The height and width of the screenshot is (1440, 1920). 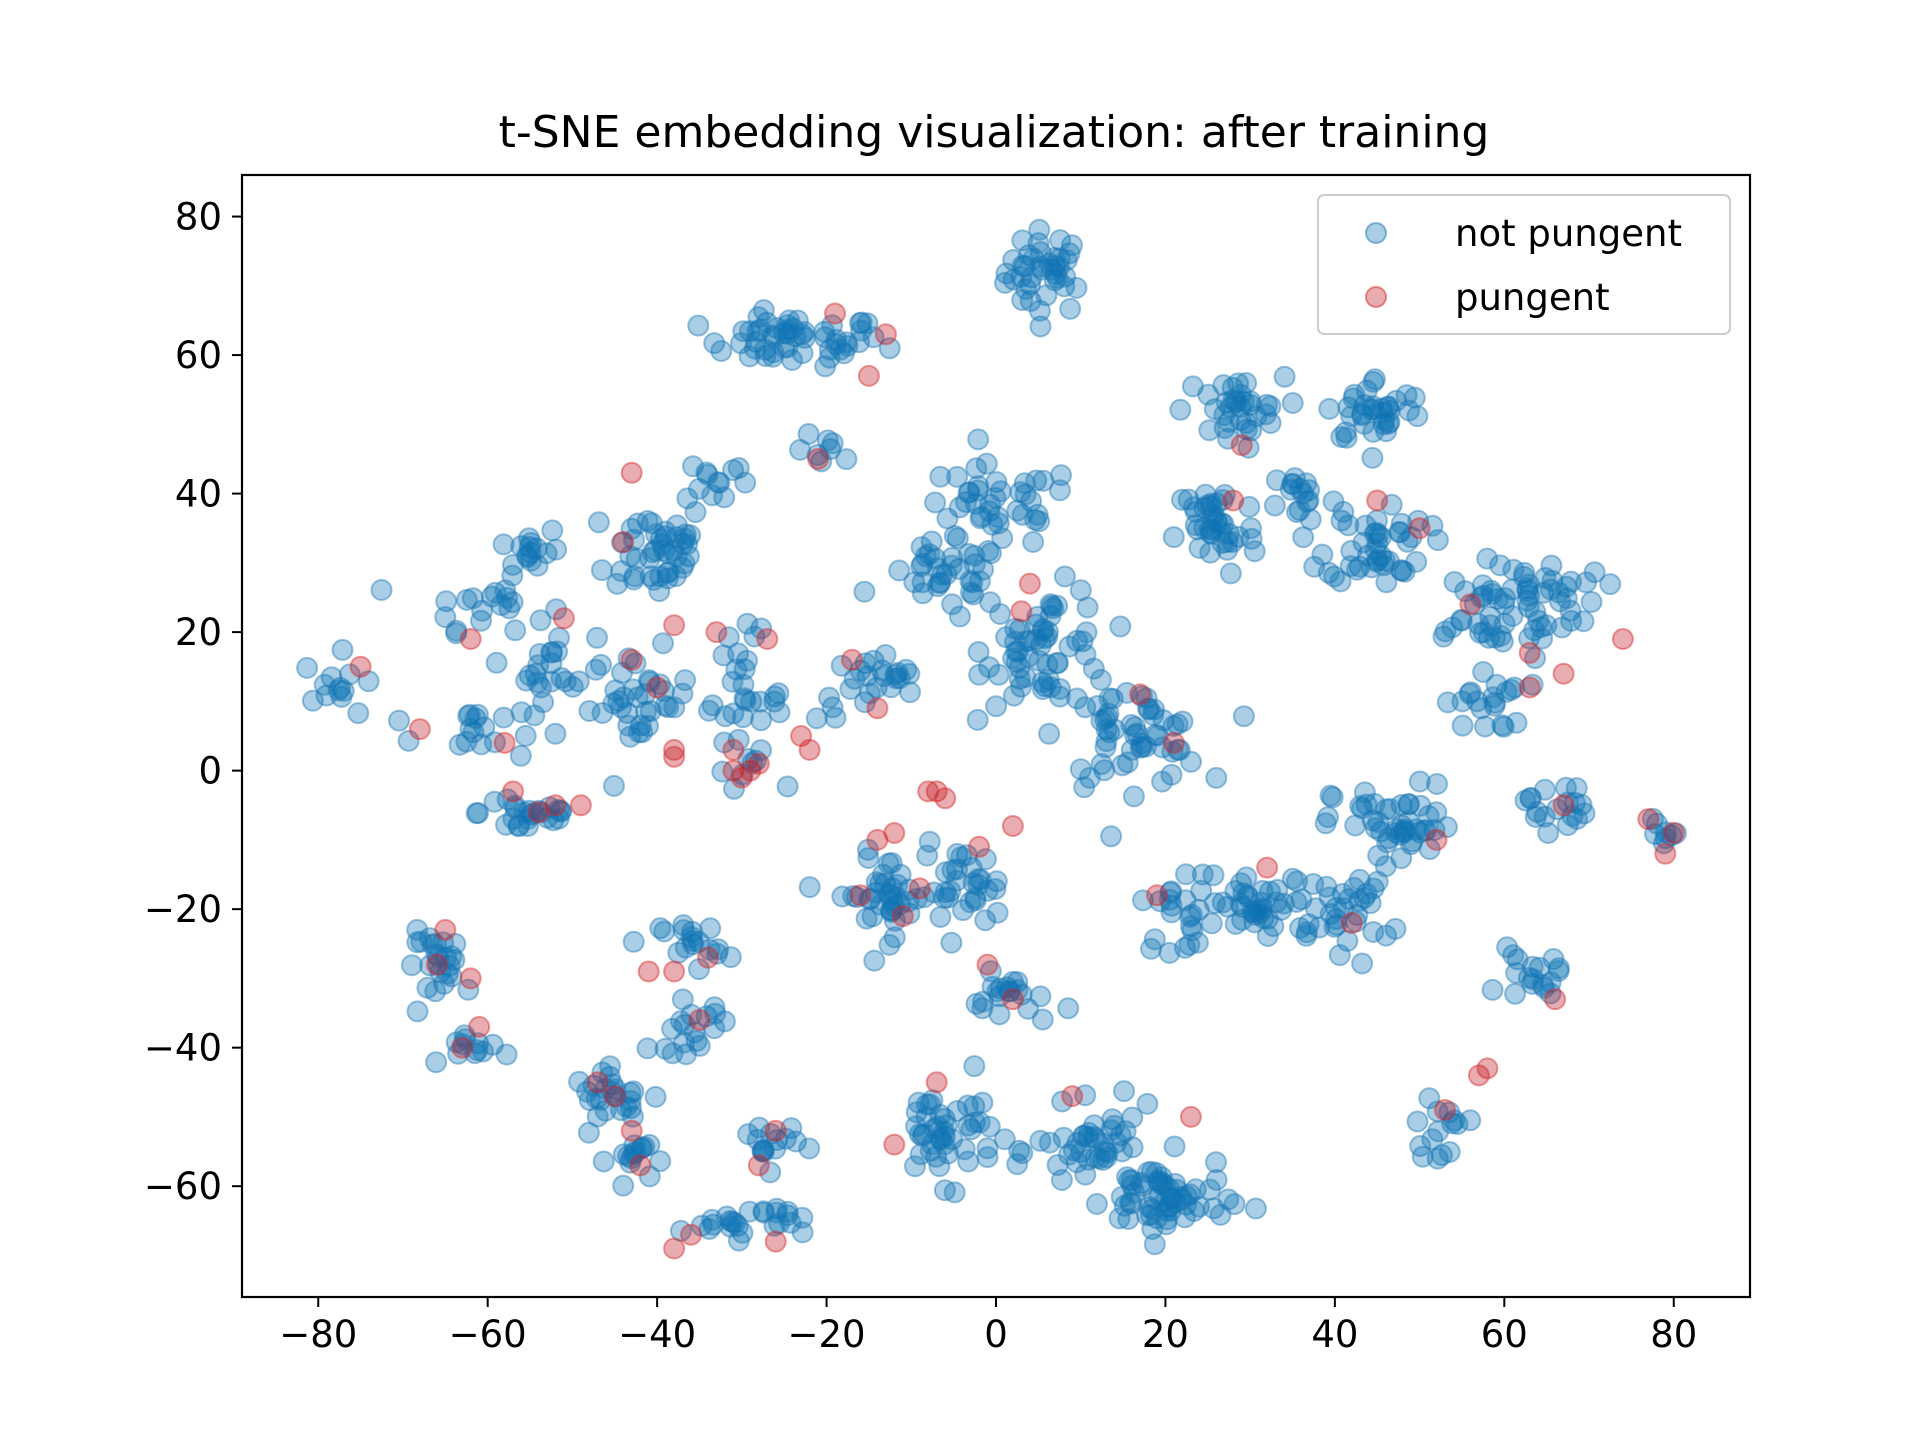 What do you see at coordinates (488, 1334) in the screenshot?
I see `x-tick-label: −60` at bounding box center [488, 1334].